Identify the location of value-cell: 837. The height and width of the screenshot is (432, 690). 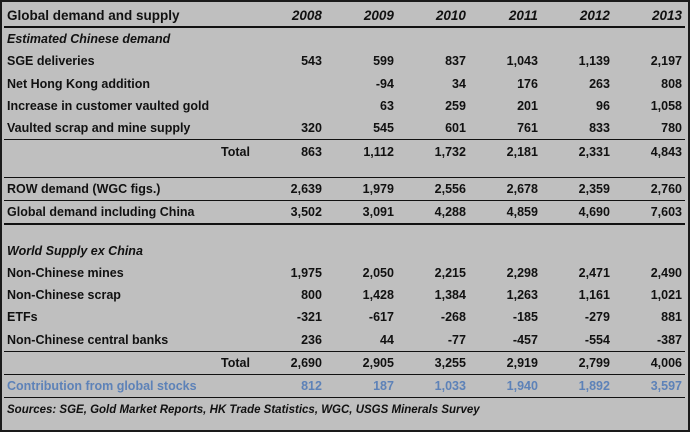
(455, 61).